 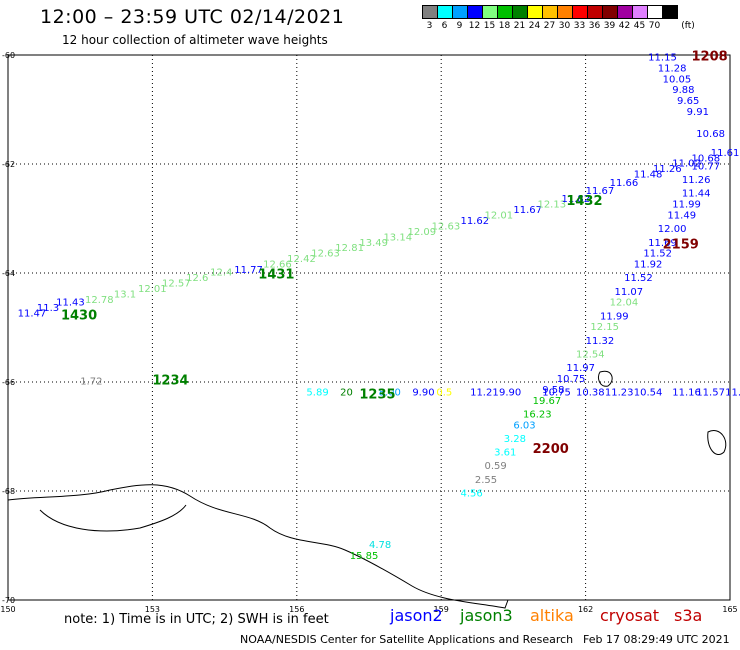 What do you see at coordinates (422, 232) in the screenshot?
I see `track_a-reading-16: 12.09` at bounding box center [422, 232].